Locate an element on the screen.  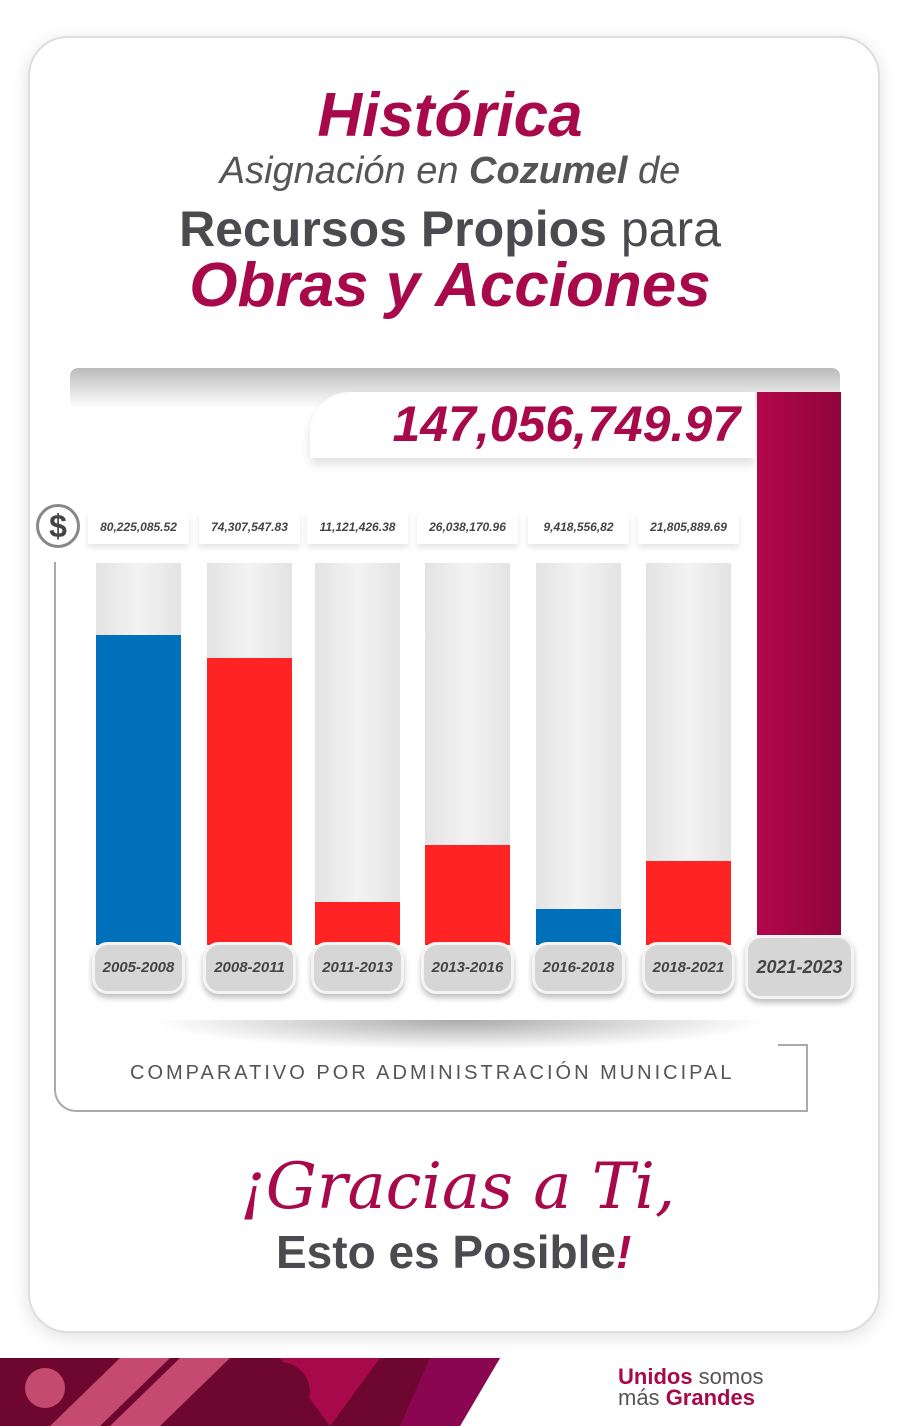
value-label: 21,805,889.69 is located at coordinates (688, 528).